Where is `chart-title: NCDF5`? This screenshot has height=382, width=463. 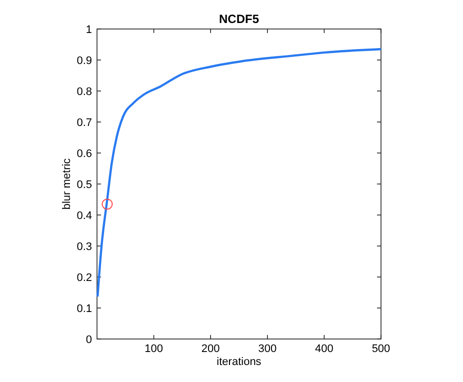
chart-title: NCDF5 is located at coordinates (239, 19).